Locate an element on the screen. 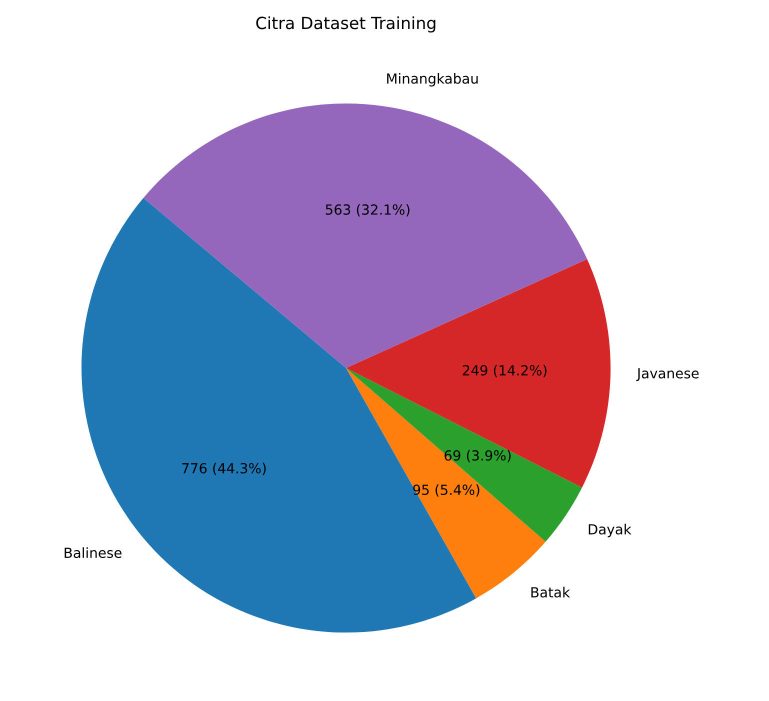  data-label: 776 (44.3%) is located at coordinates (224, 469).